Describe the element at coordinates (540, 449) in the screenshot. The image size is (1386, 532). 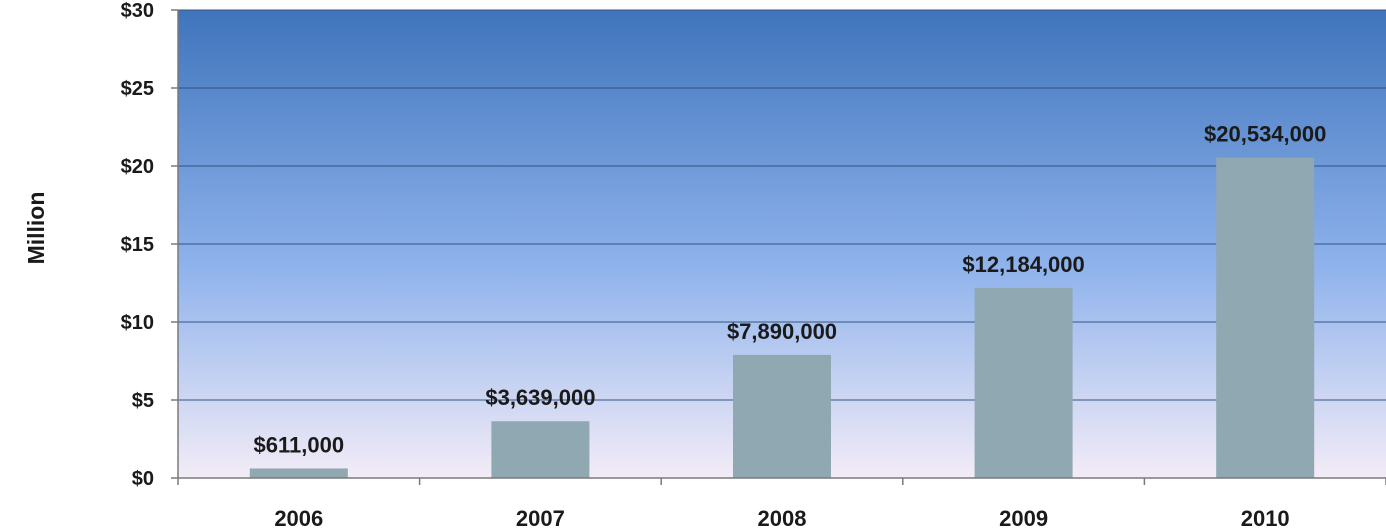
I see `bar-2007` at that location.